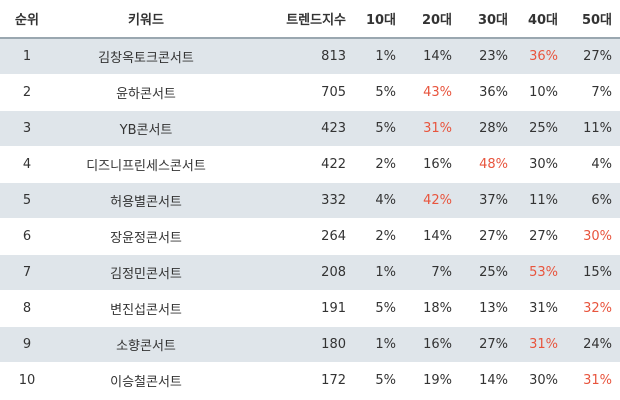 Image resolution: width=620 pixels, height=400 pixels. What do you see at coordinates (432, 380) in the screenshot?
I see `age20-cell: 19%` at bounding box center [432, 380].